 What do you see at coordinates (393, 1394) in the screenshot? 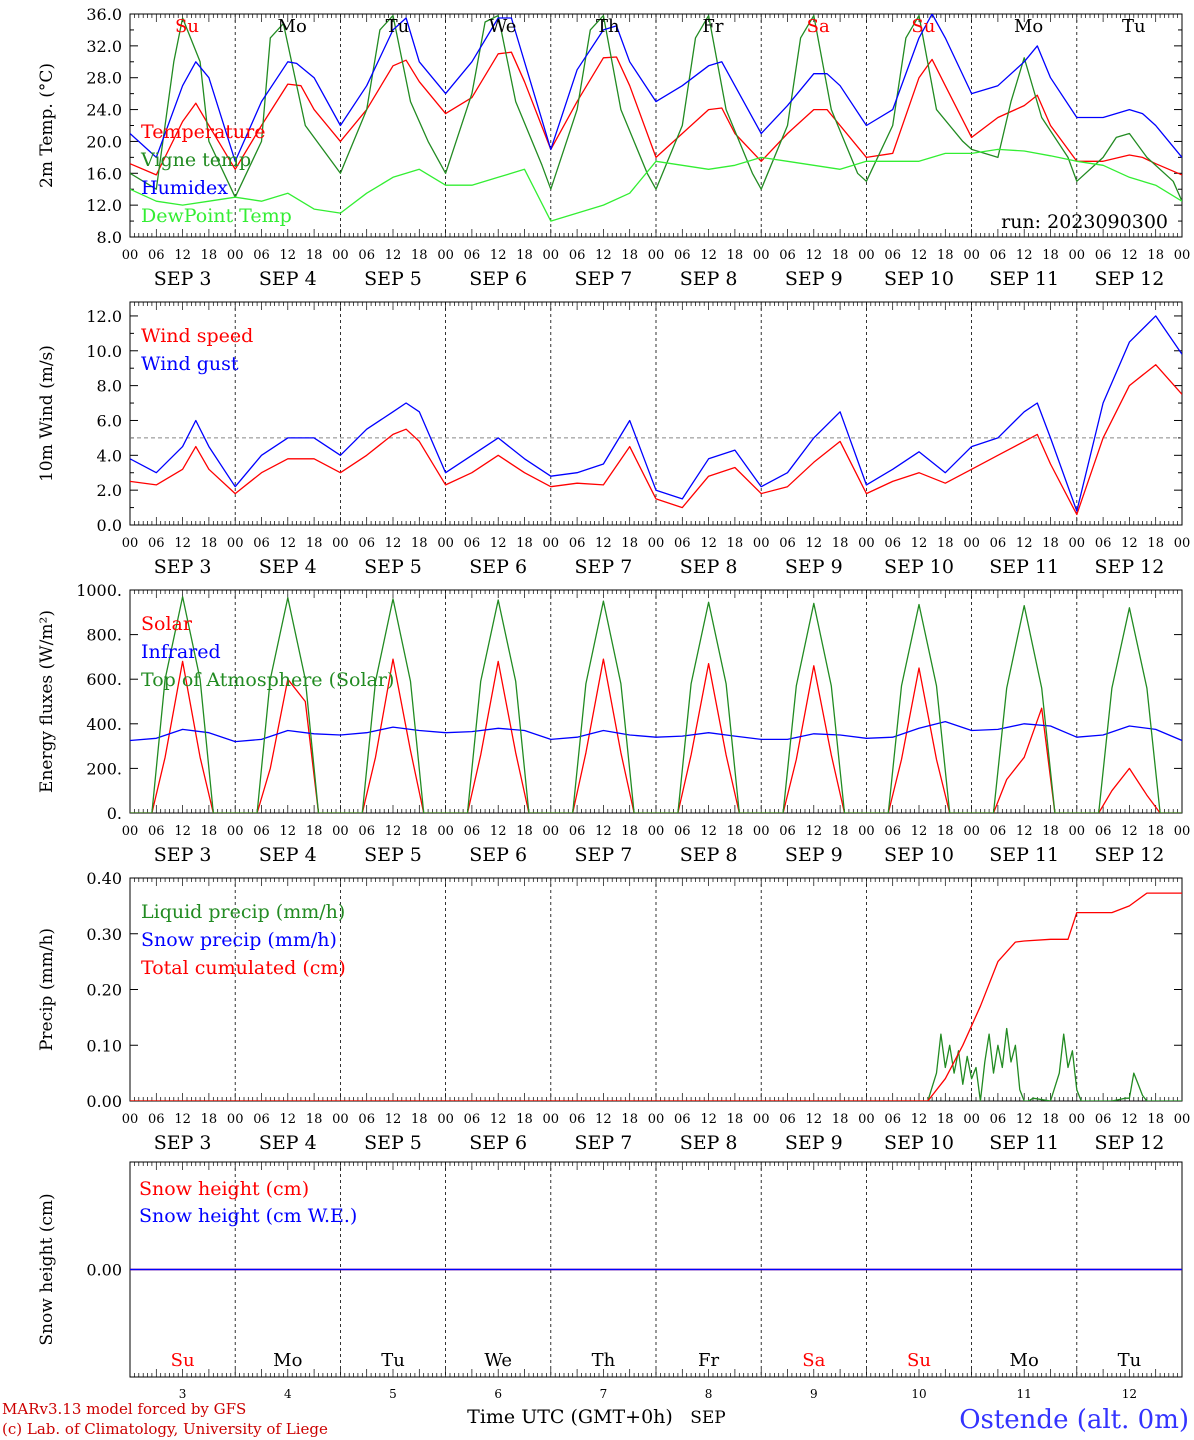
I see `day-number: 5` at bounding box center [393, 1394].